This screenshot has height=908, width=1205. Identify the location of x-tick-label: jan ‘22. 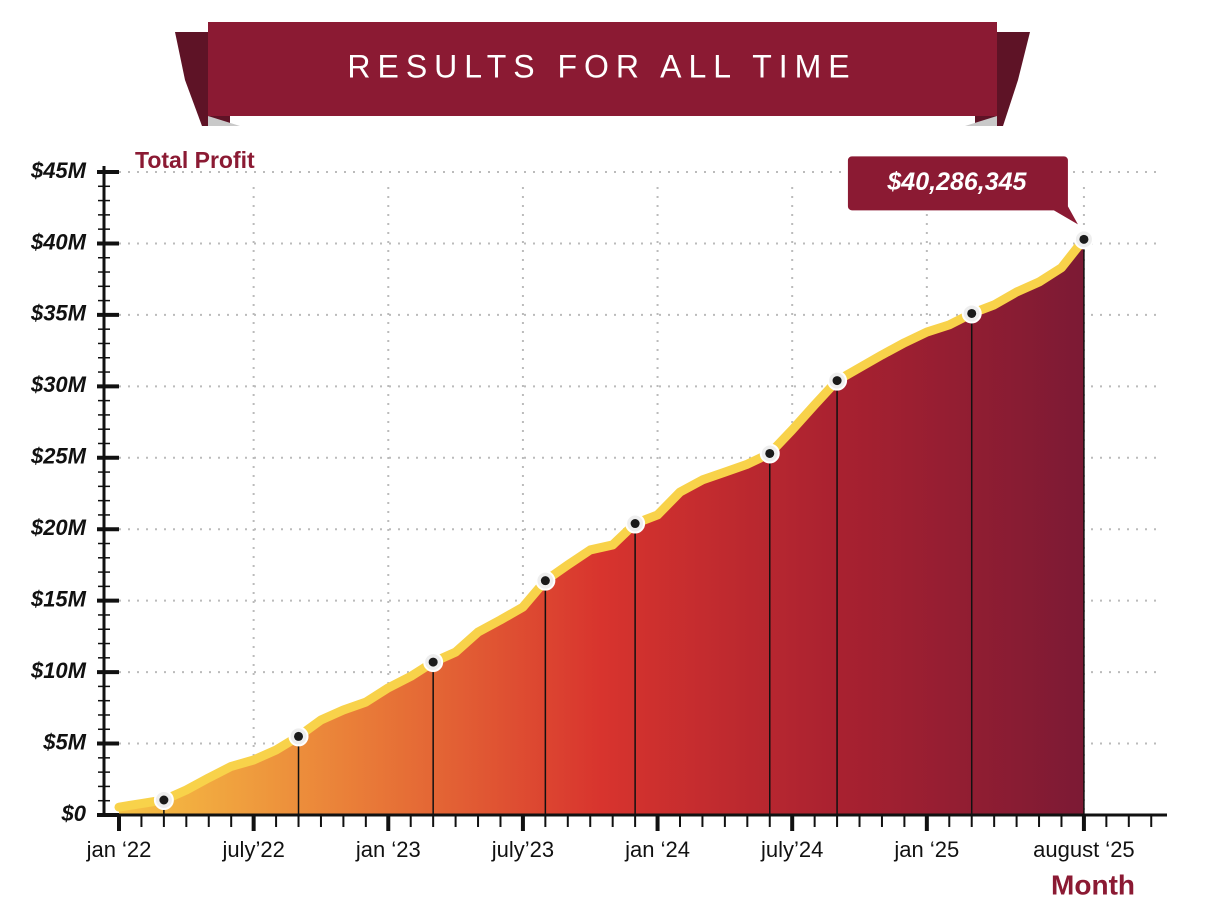
(119, 849).